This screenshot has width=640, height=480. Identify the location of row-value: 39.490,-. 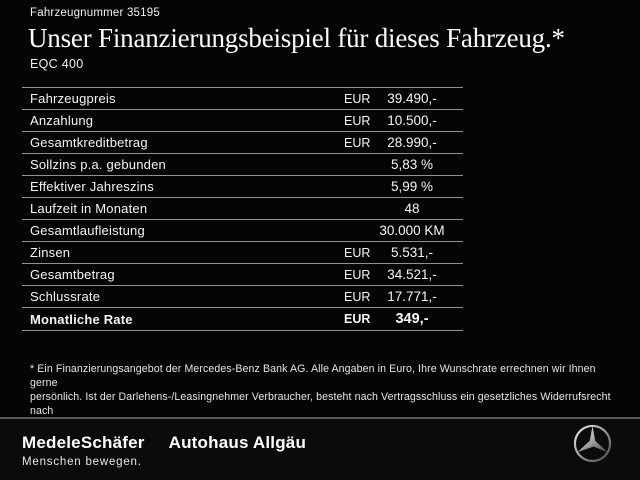
(412, 98).